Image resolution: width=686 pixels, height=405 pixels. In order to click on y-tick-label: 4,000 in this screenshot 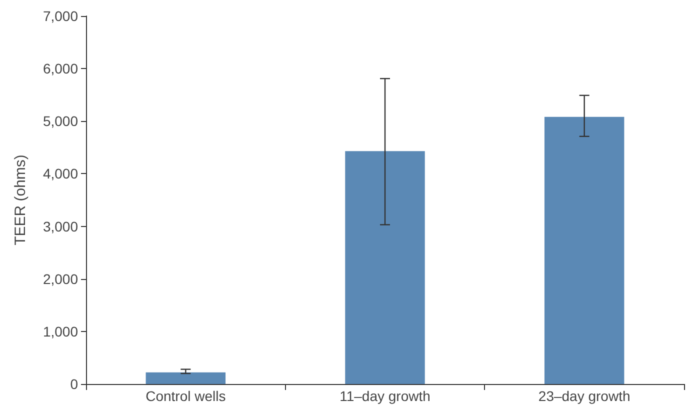, I will do `click(60, 174)`.